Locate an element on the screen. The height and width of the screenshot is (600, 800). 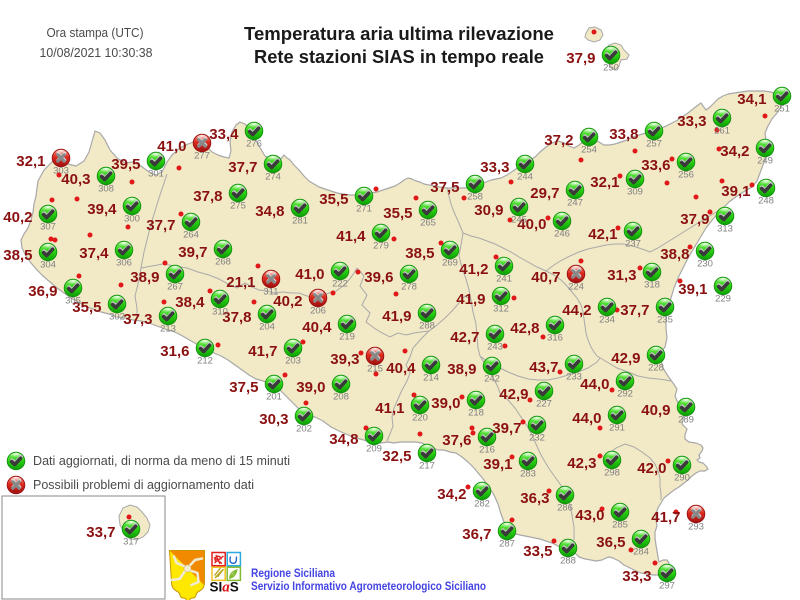
svg-text: 305 is located at coordinates (73, 301).